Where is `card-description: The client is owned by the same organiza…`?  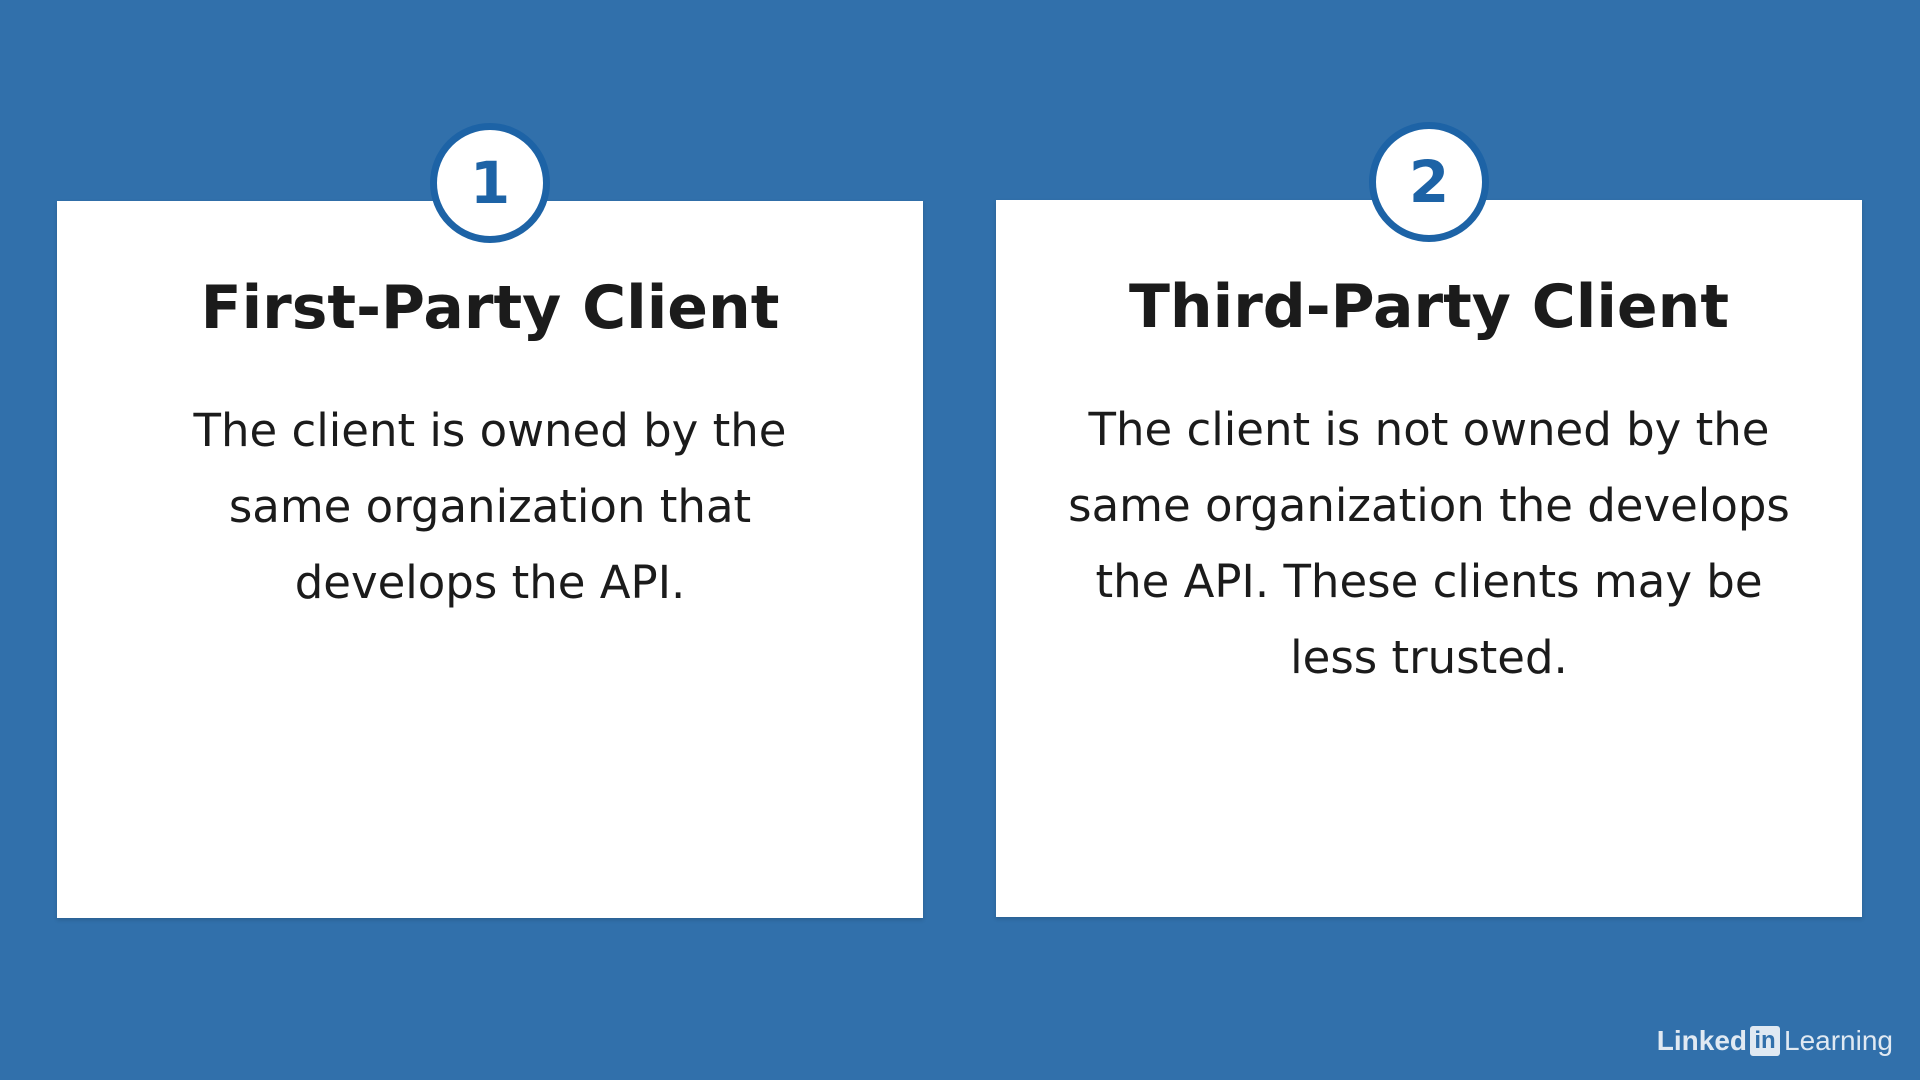
card-description: The client is owned by the same organiza… is located at coordinates (490, 506).